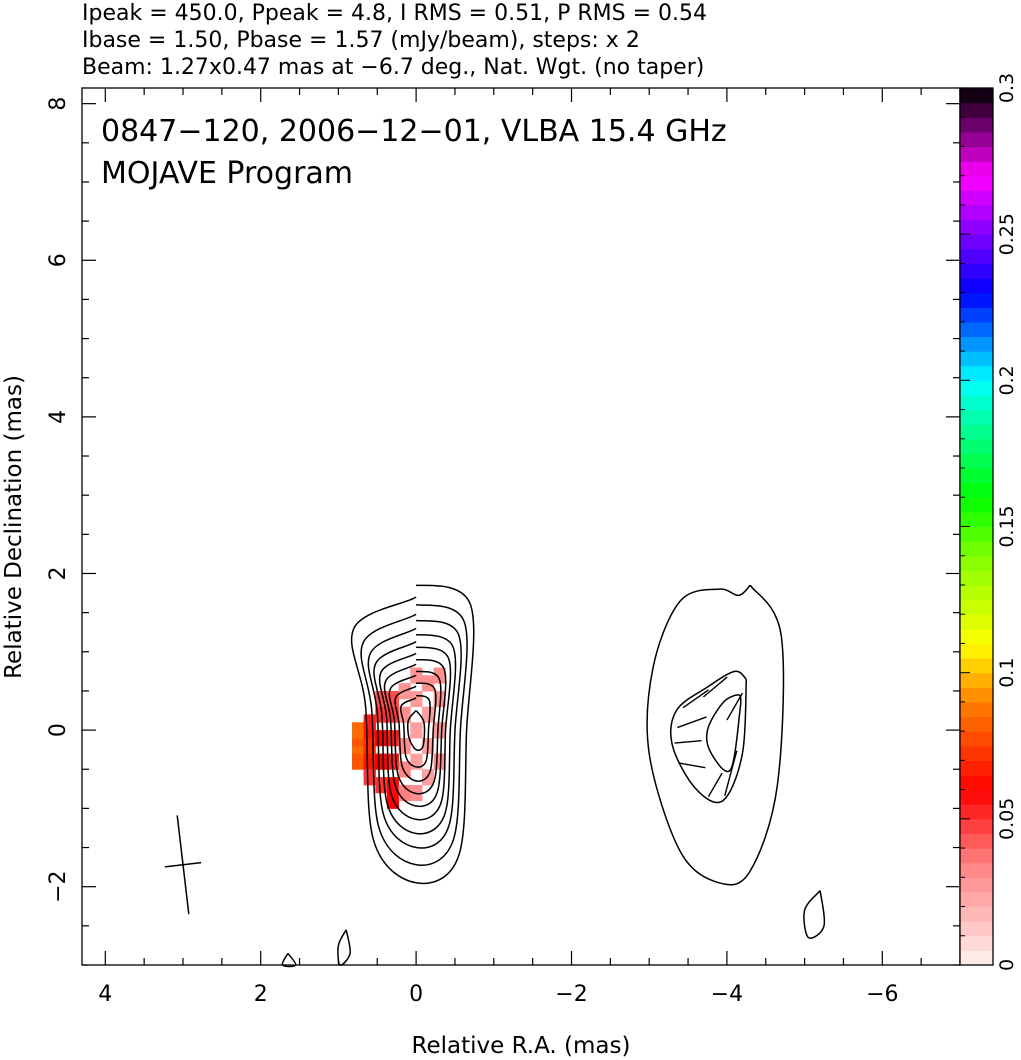  I want to click on colorbar-tick-label: 0.1, so click(1007, 673).